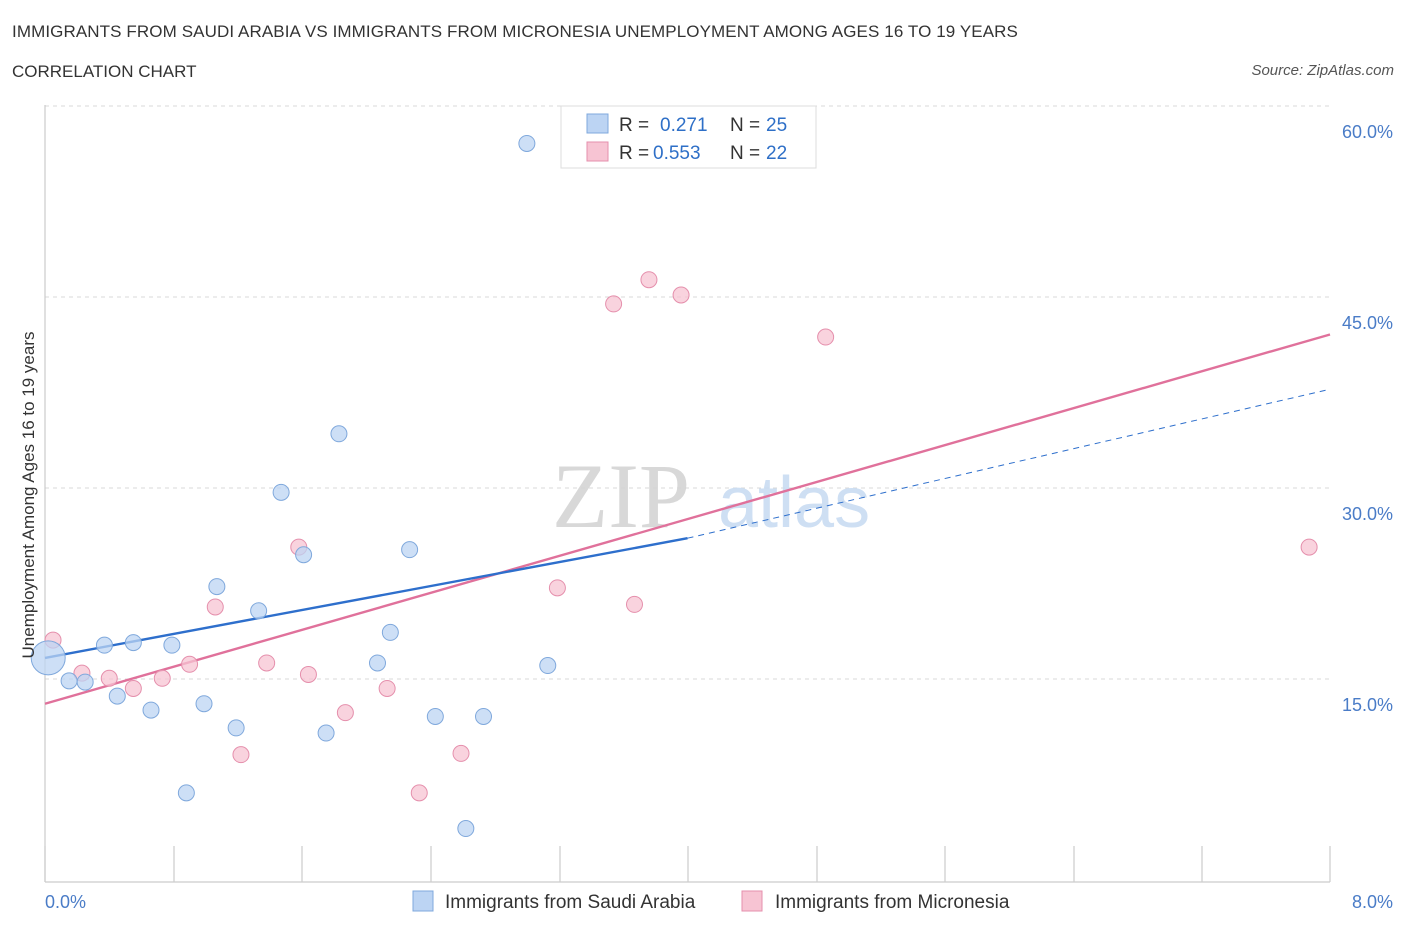  What do you see at coordinates (776, 153) in the screenshot?
I see `legend-n-value-2: 22` at bounding box center [776, 153].